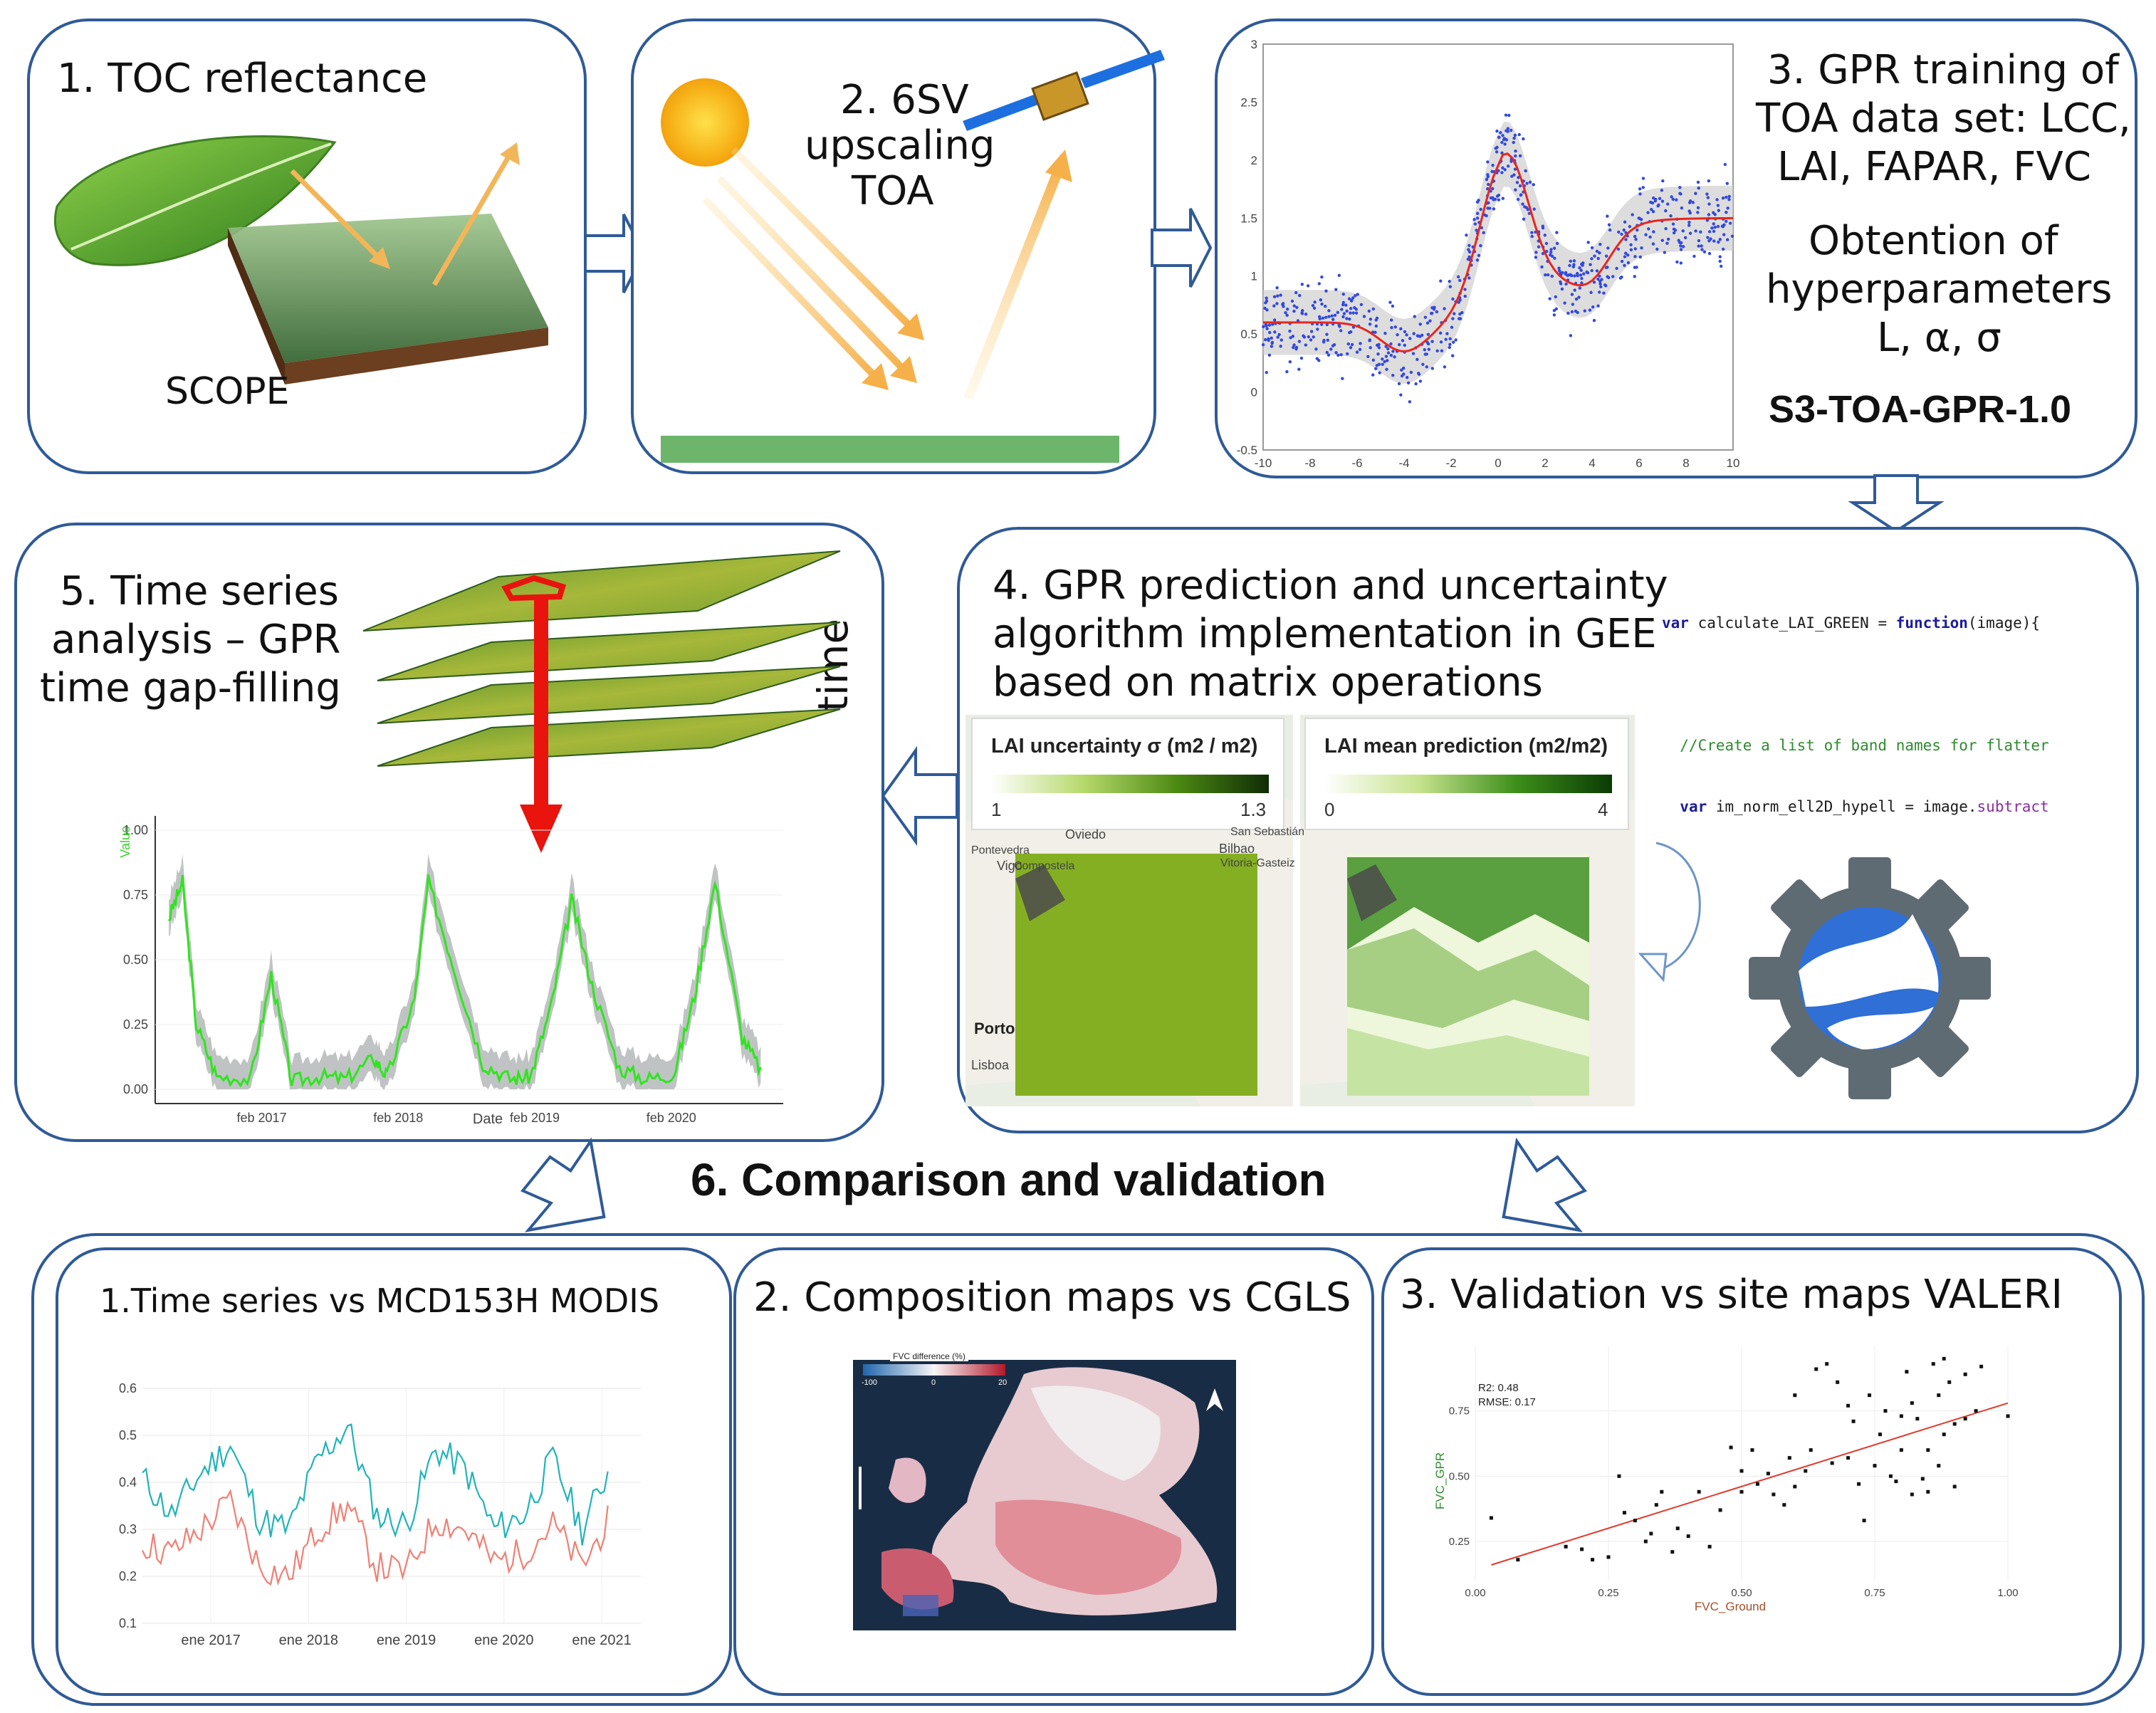 The height and width of the screenshot is (1713, 2156). I want to click on model-name: S3-TOA-GPR-1.0, so click(1920, 409).